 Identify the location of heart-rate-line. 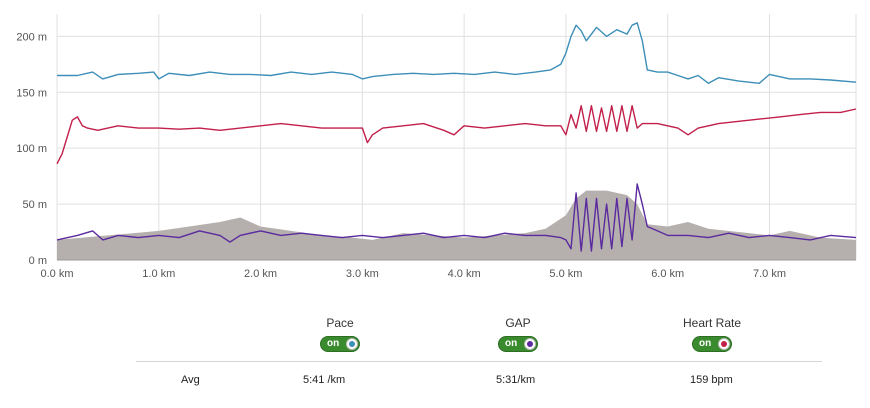
(456, 135).